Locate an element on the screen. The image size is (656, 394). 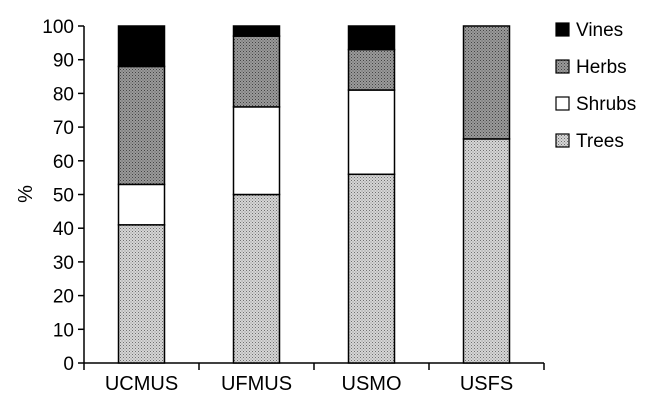
legend-item-vines: Vines is located at coordinates (589, 30).